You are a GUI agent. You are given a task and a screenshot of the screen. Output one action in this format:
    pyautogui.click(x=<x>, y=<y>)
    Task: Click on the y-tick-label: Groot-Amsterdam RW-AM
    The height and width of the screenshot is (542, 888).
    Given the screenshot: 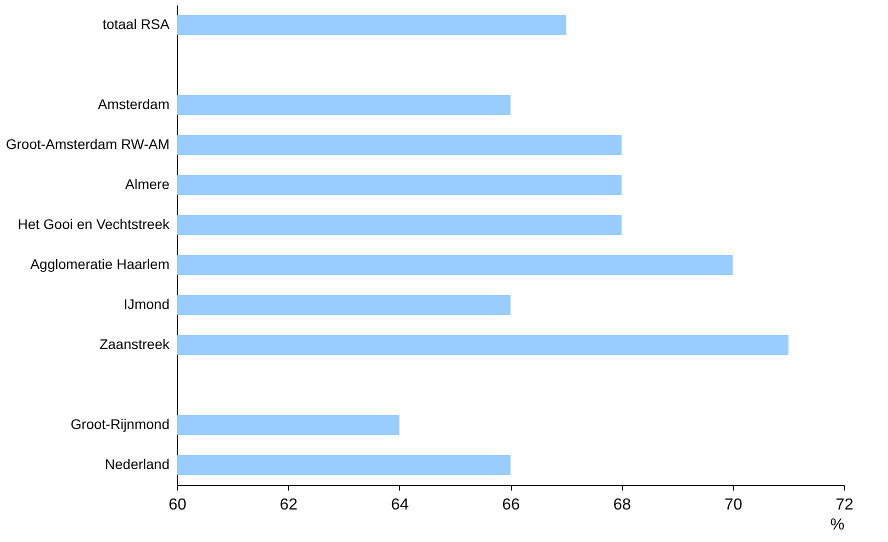 What is the action you would take?
    pyautogui.click(x=88, y=144)
    